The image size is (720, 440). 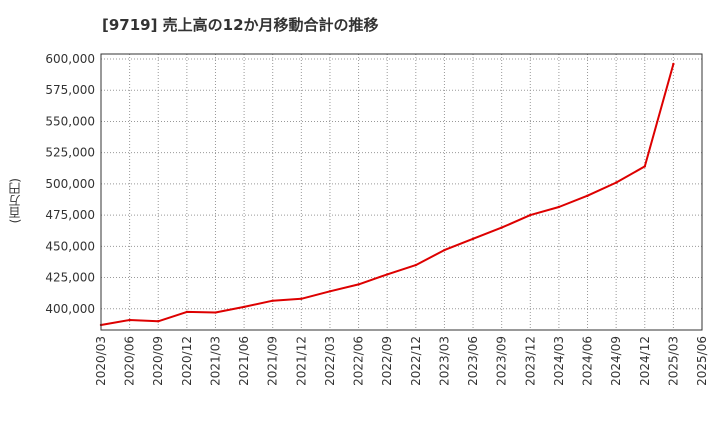 What do you see at coordinates (158, 361) in the screenshot?
I see `x-tick-label: 2020/09` at bounding box center [158, 361].